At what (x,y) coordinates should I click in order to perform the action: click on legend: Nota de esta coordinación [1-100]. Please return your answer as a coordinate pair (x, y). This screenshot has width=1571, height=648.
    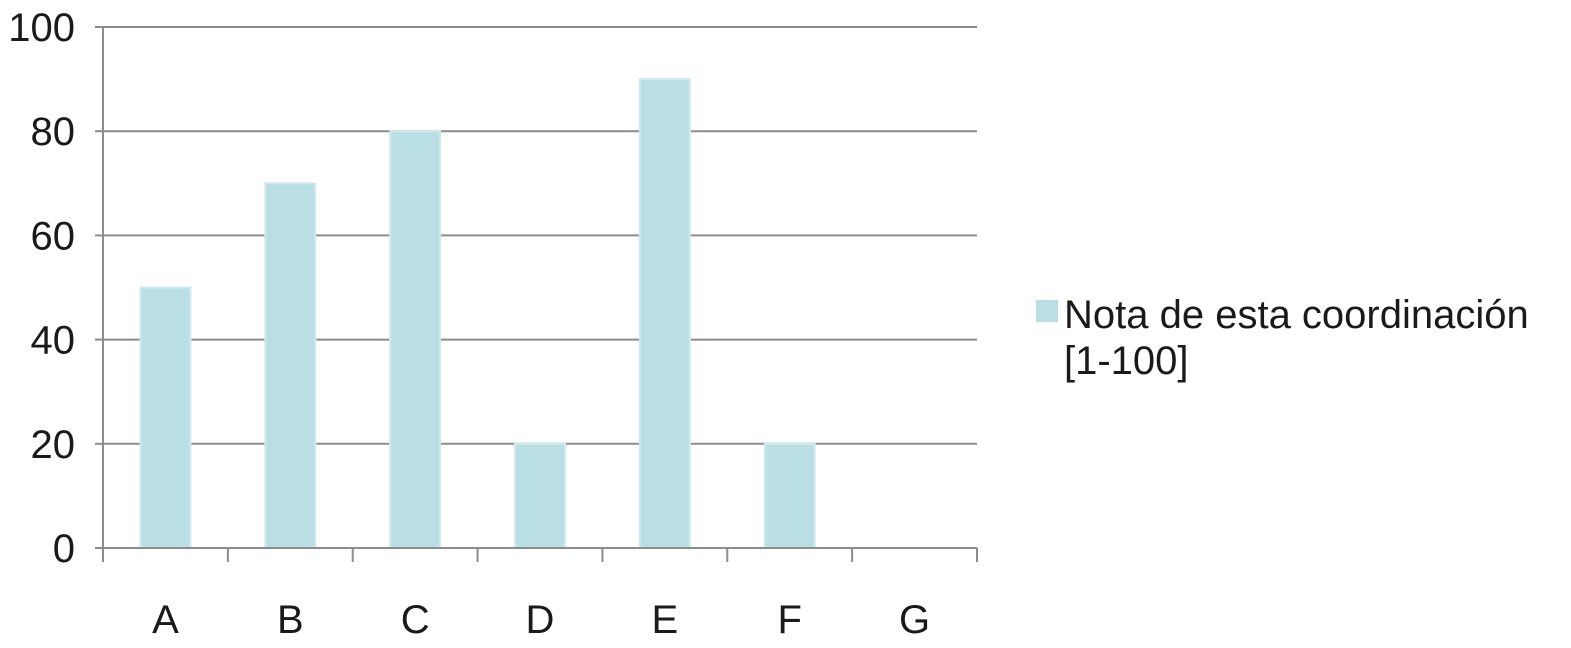
    Looking at the image, I should click on (1301, 338).